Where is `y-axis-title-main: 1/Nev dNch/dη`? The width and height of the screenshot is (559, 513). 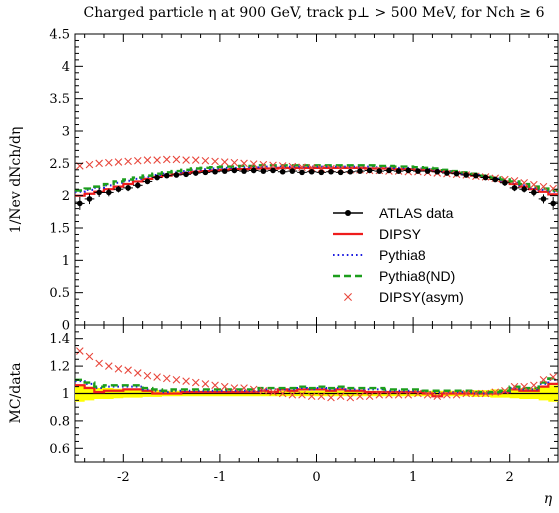 y-axis-title-main: 1/Nev dNch/dη is located at coordinates (16, 180).